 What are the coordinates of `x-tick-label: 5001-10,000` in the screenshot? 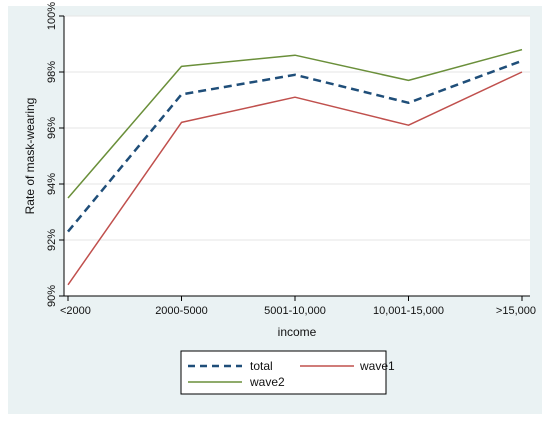 It's located at (295, 311).